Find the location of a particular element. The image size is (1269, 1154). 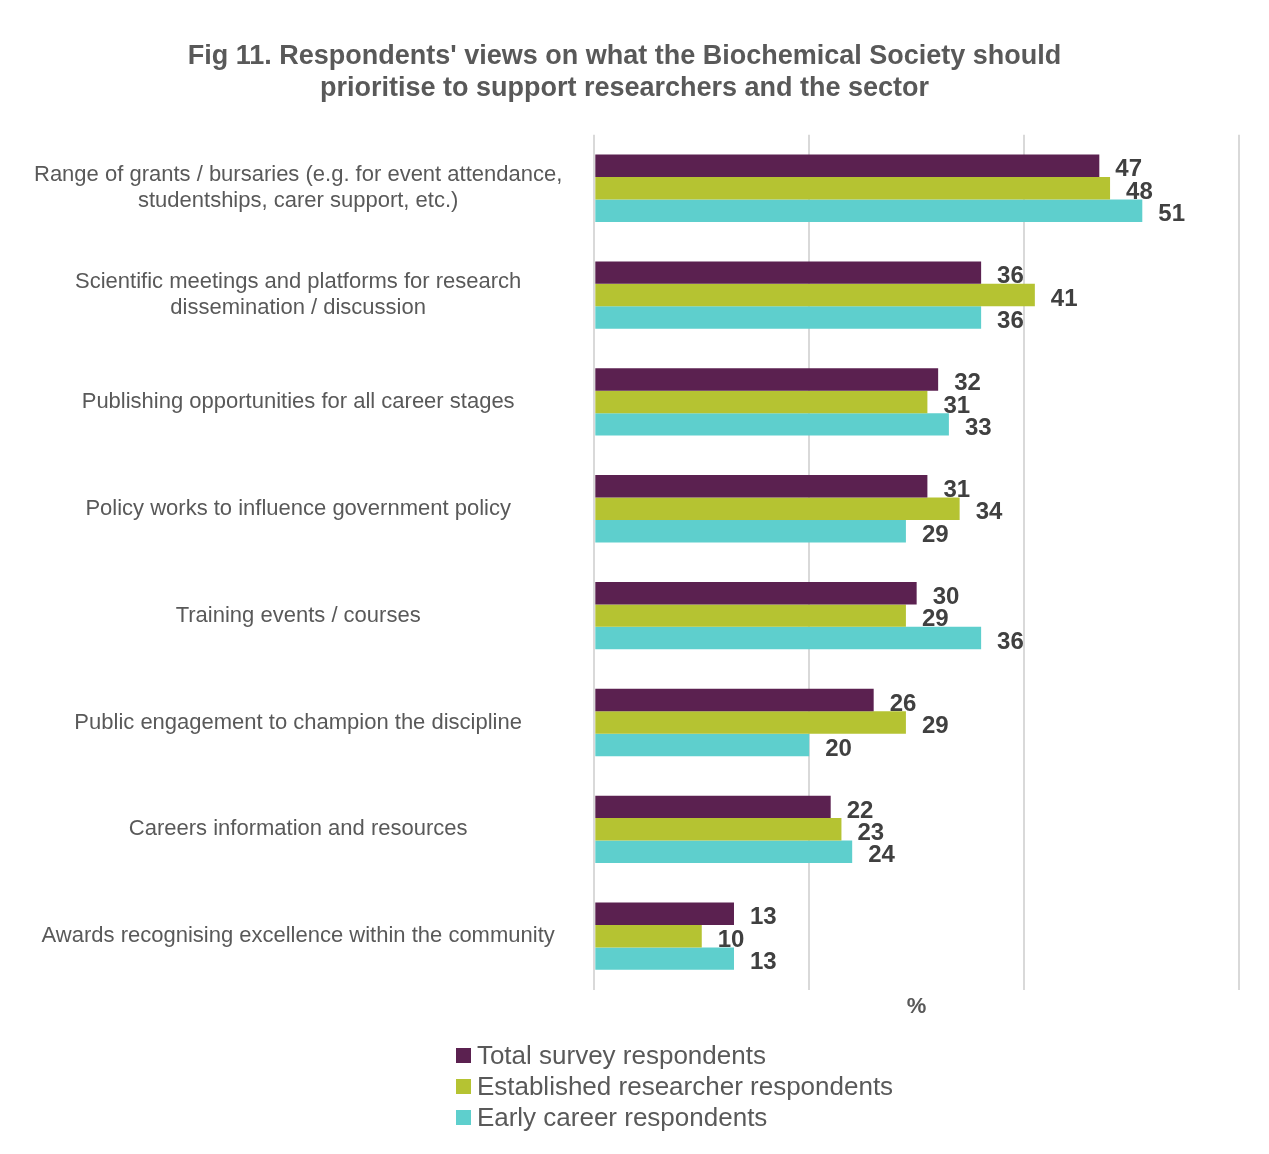

y-tick-label: Careers information and resources is located at coordinates (298, 828).